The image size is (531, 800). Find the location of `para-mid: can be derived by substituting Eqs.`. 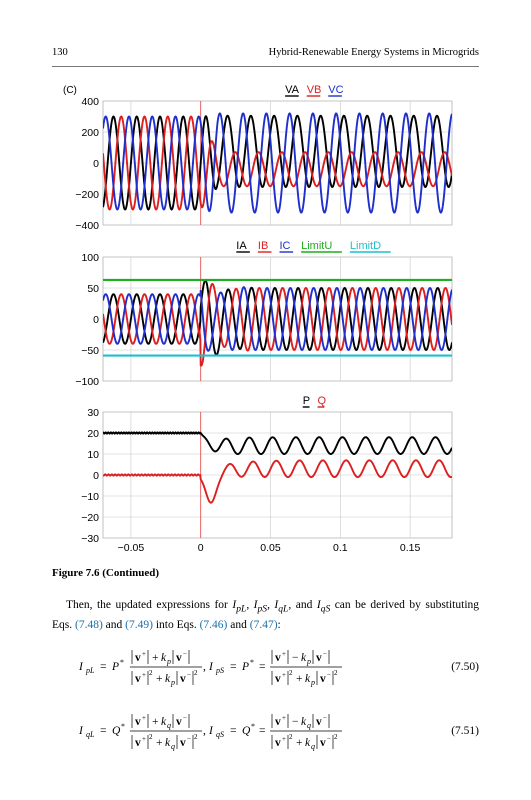

para-mid: can be derived by substituting Eqs. is located at coordinates (266, 615).